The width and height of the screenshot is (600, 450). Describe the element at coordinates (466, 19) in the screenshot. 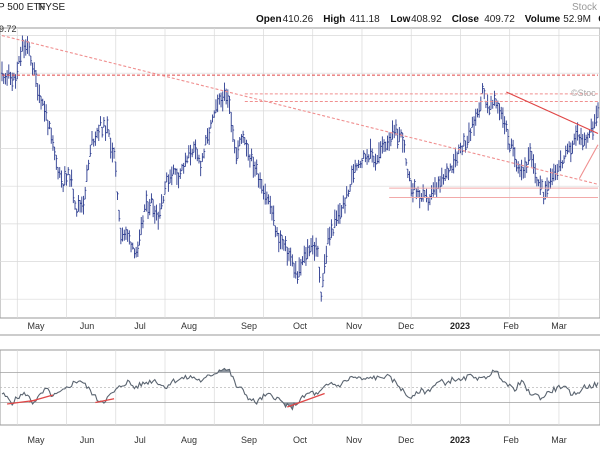

I see `stat-label-close: Close` at that location.